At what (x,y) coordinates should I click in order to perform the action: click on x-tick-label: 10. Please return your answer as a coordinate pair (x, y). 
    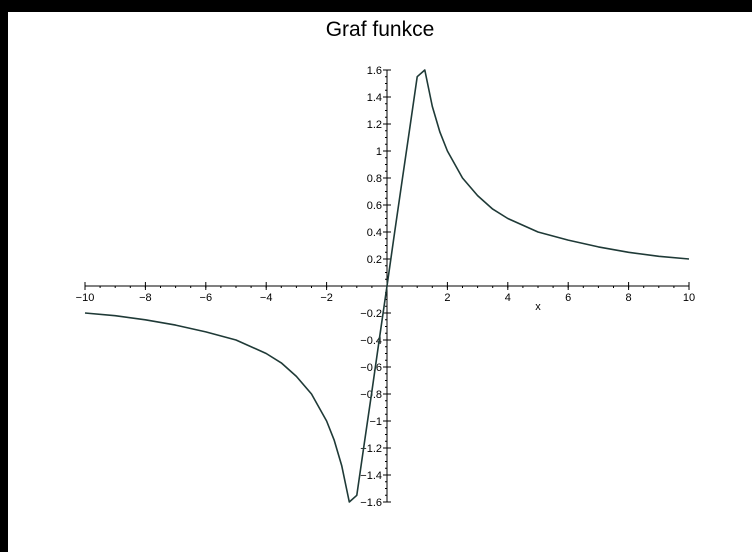
    Looking at the image, I should click on (689, 298).